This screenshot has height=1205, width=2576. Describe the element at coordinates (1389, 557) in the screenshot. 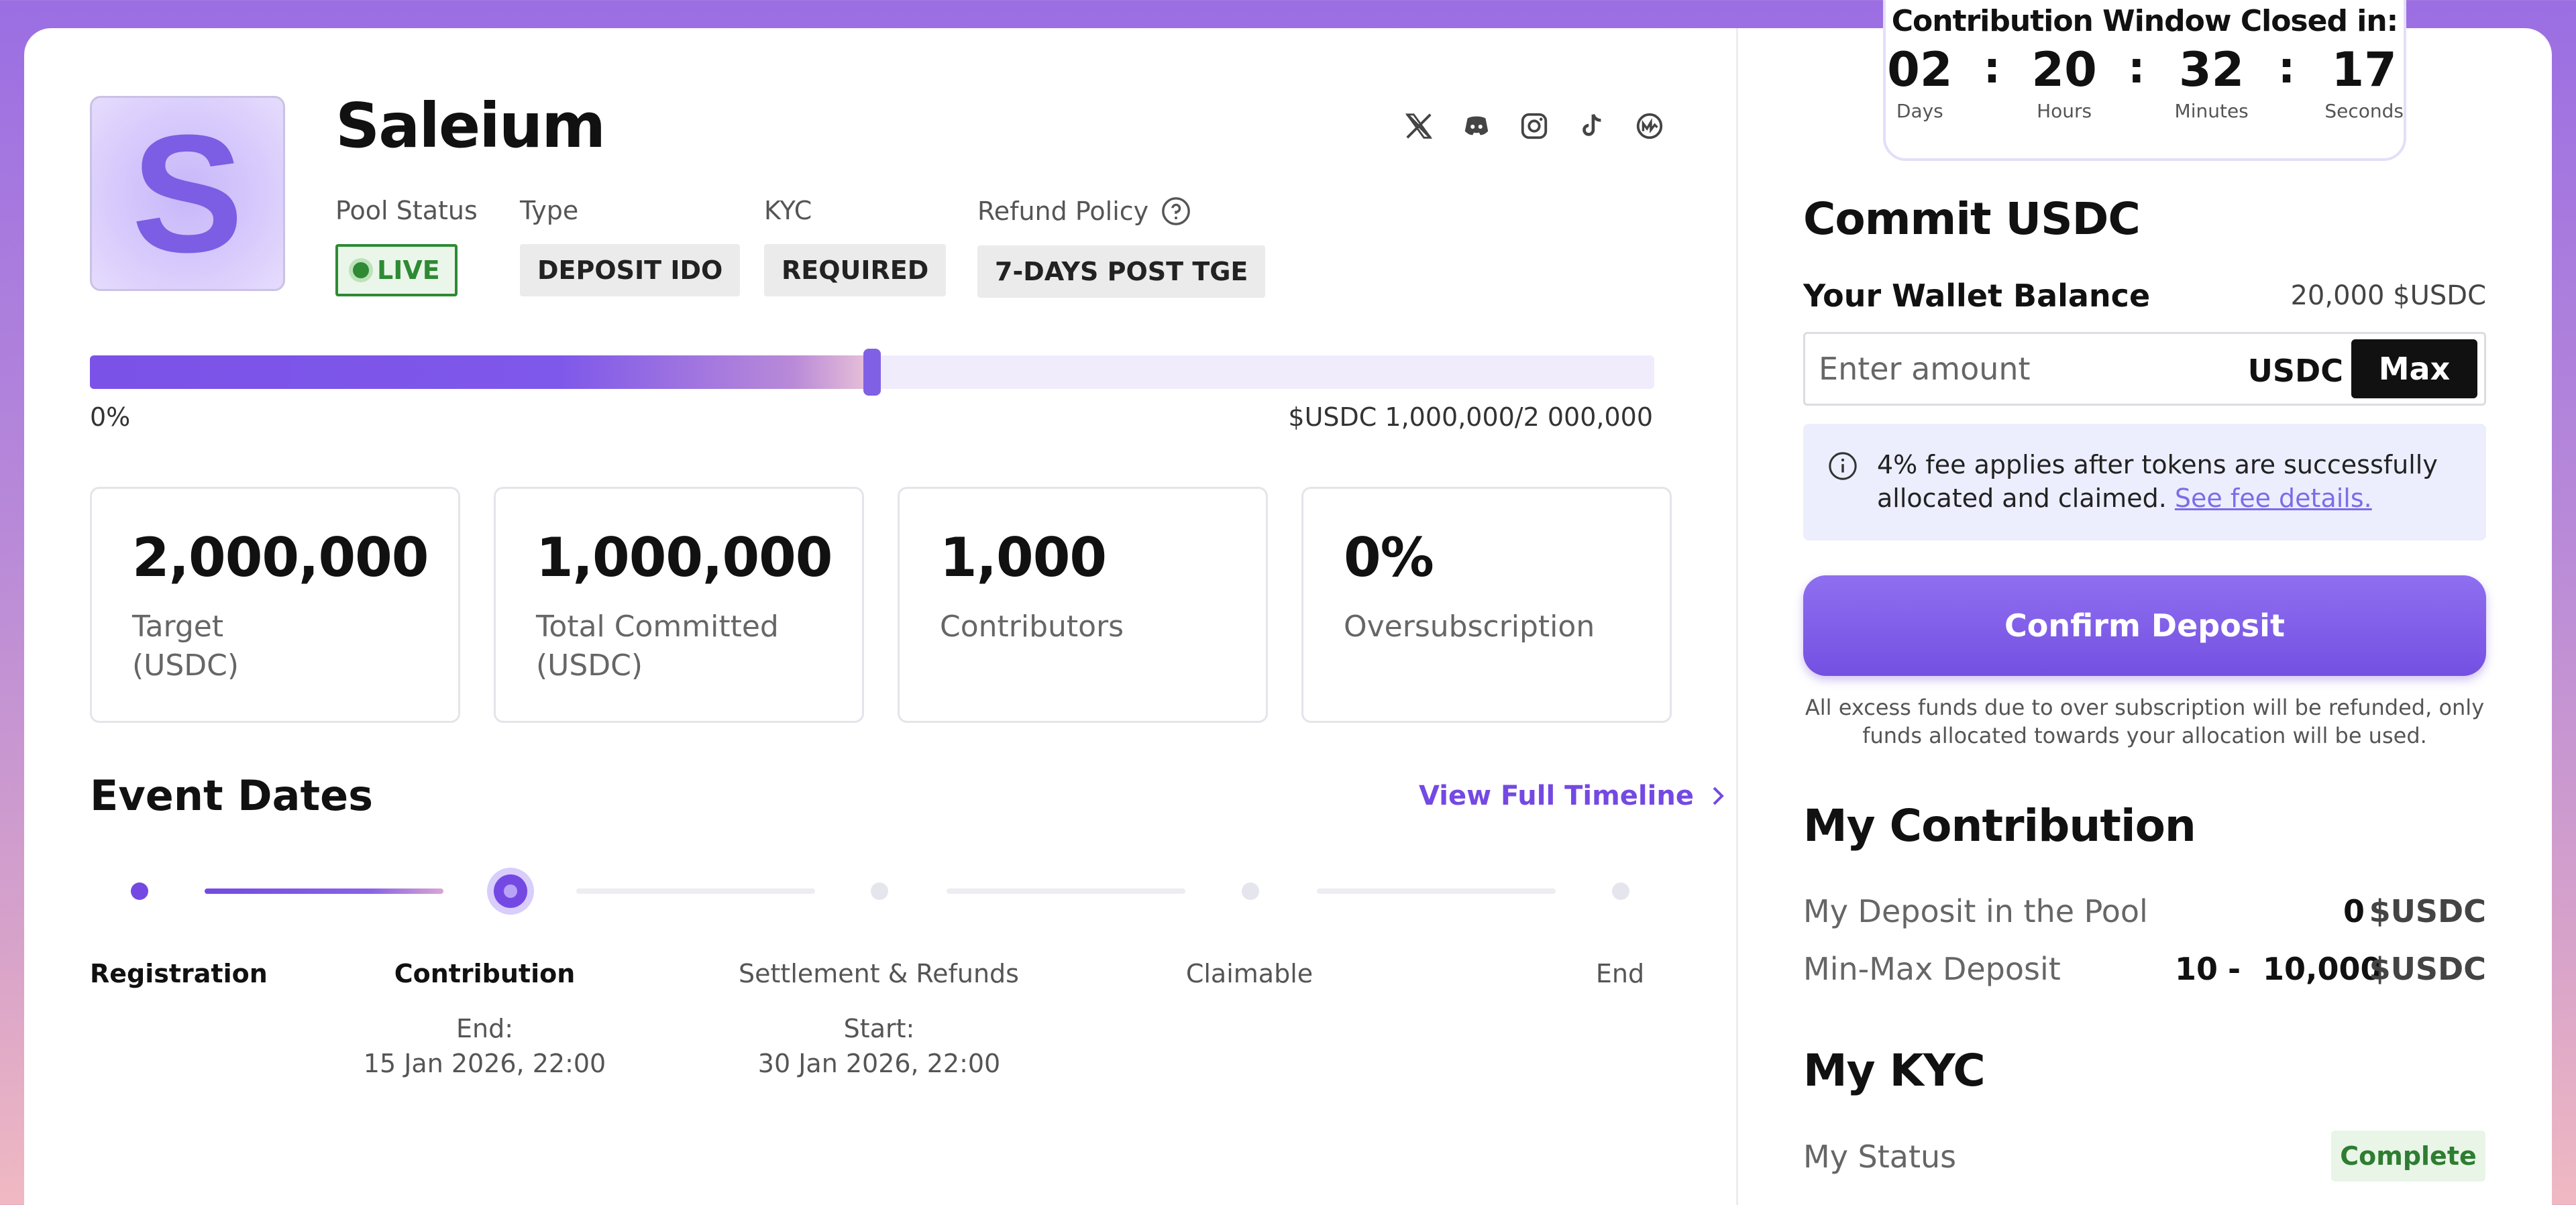

I see `stat-value: 0%` at that location.